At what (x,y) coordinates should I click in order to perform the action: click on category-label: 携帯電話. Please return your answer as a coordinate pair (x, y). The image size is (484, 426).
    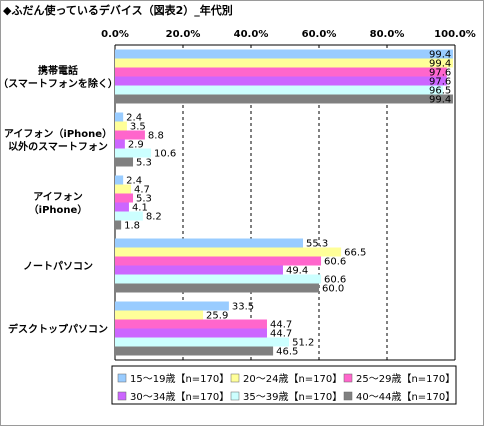
    Looking at the image, I should click on (58, 70).